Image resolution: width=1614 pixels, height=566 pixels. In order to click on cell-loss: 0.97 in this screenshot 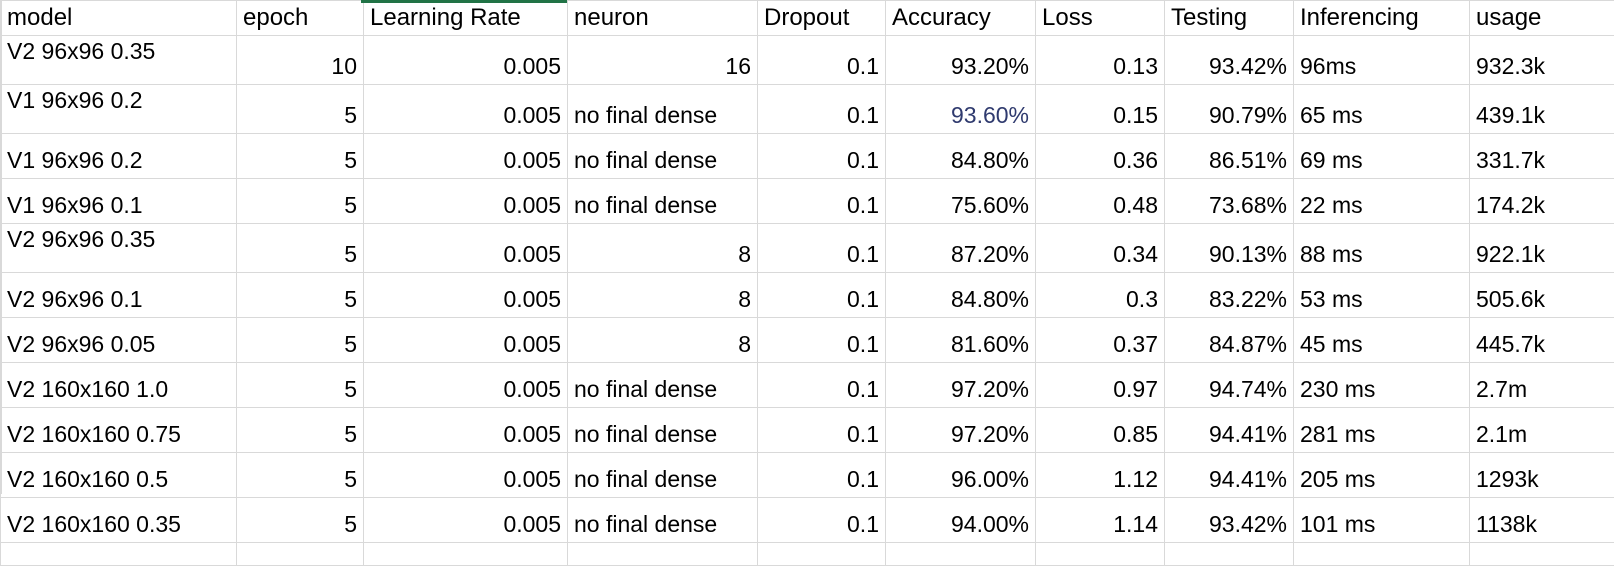, I will do `click(1100, 385)`.